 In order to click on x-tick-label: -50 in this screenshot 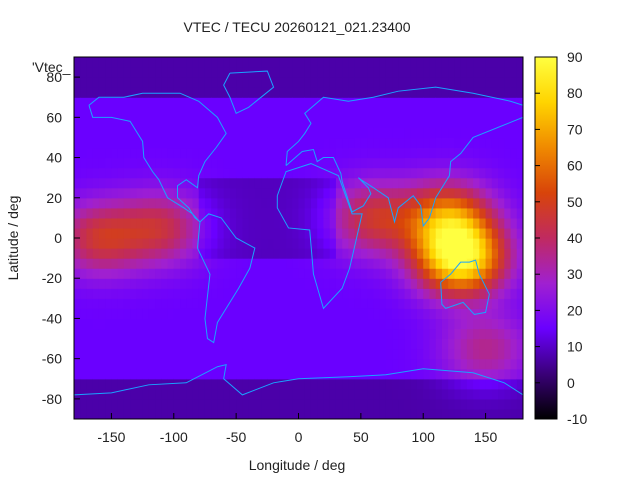, I will do `click(236, 437)`.